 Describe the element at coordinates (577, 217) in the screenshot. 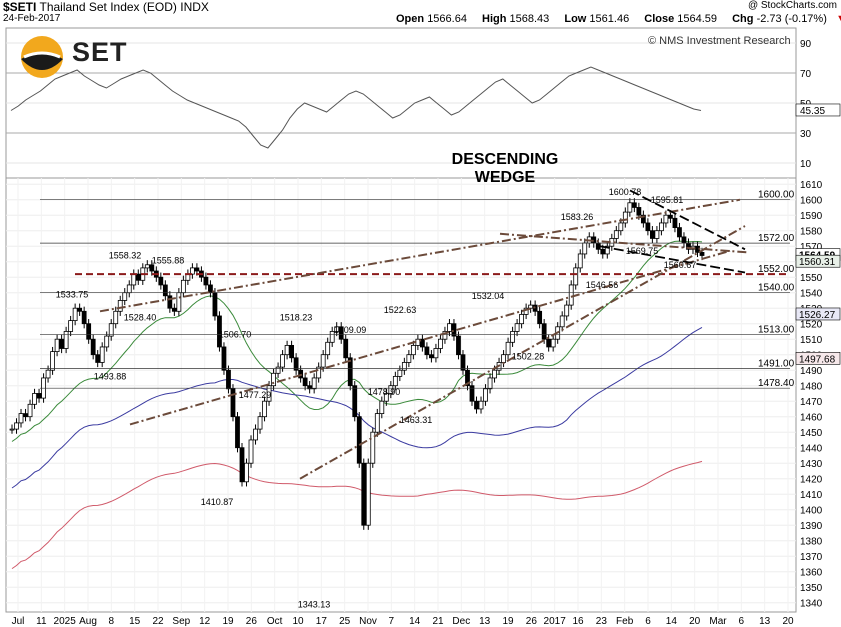

I see `price-label: 1583.26` at that location.